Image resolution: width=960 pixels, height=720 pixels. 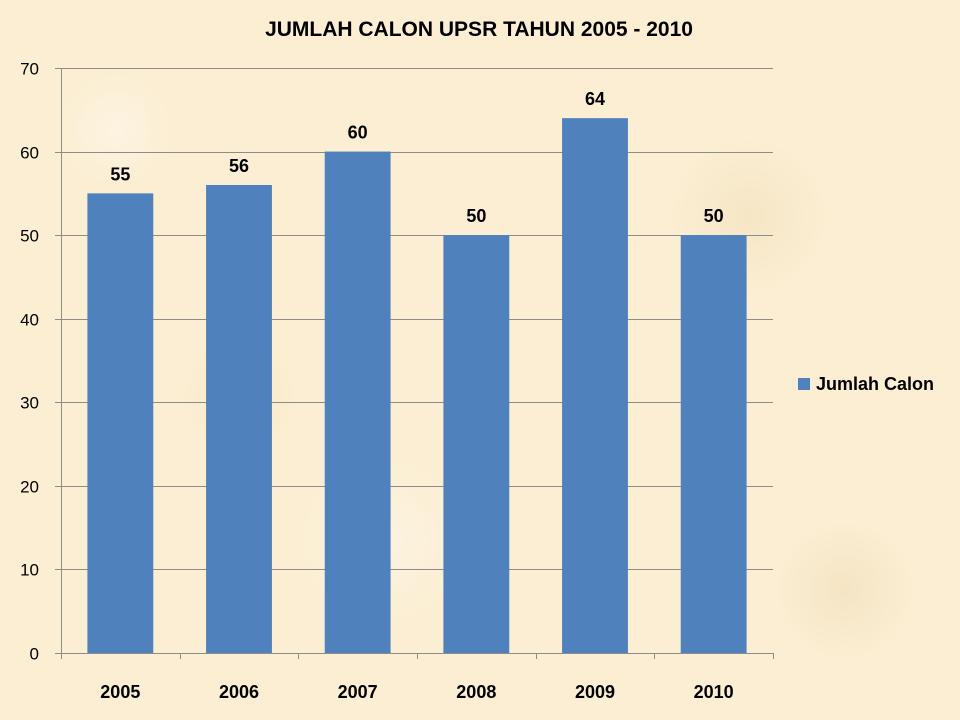 What do you see at coordinates (29, 236) in the screenshot?
I see `y-tick-label: 50` at bounding box center [29, 236].